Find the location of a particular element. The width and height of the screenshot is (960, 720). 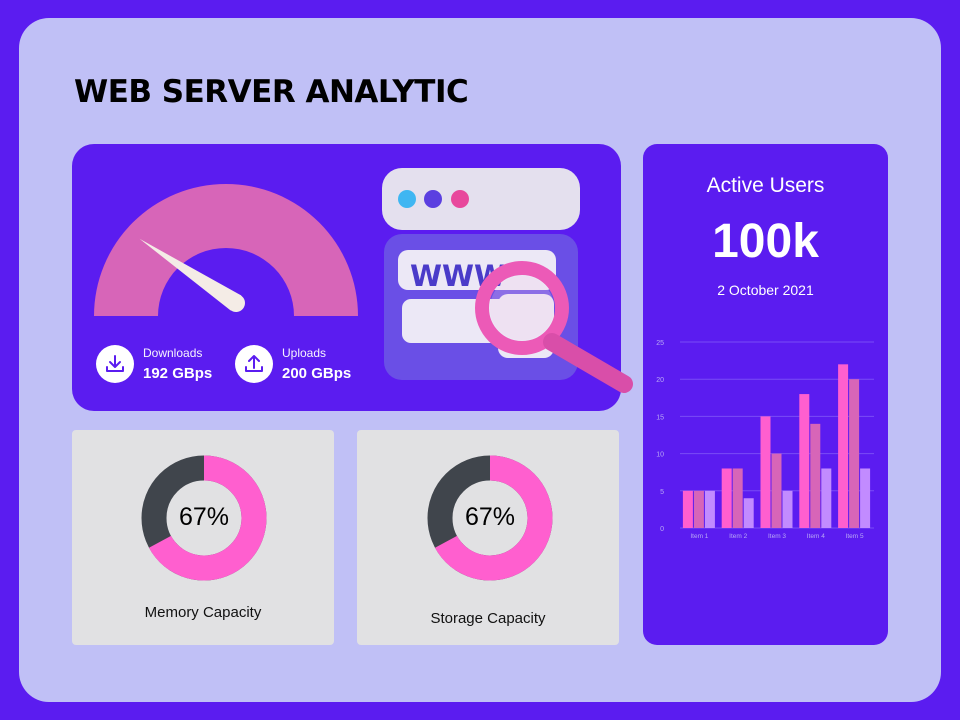

storage-label: Storage Capacity is located at coordinates (488, 618).